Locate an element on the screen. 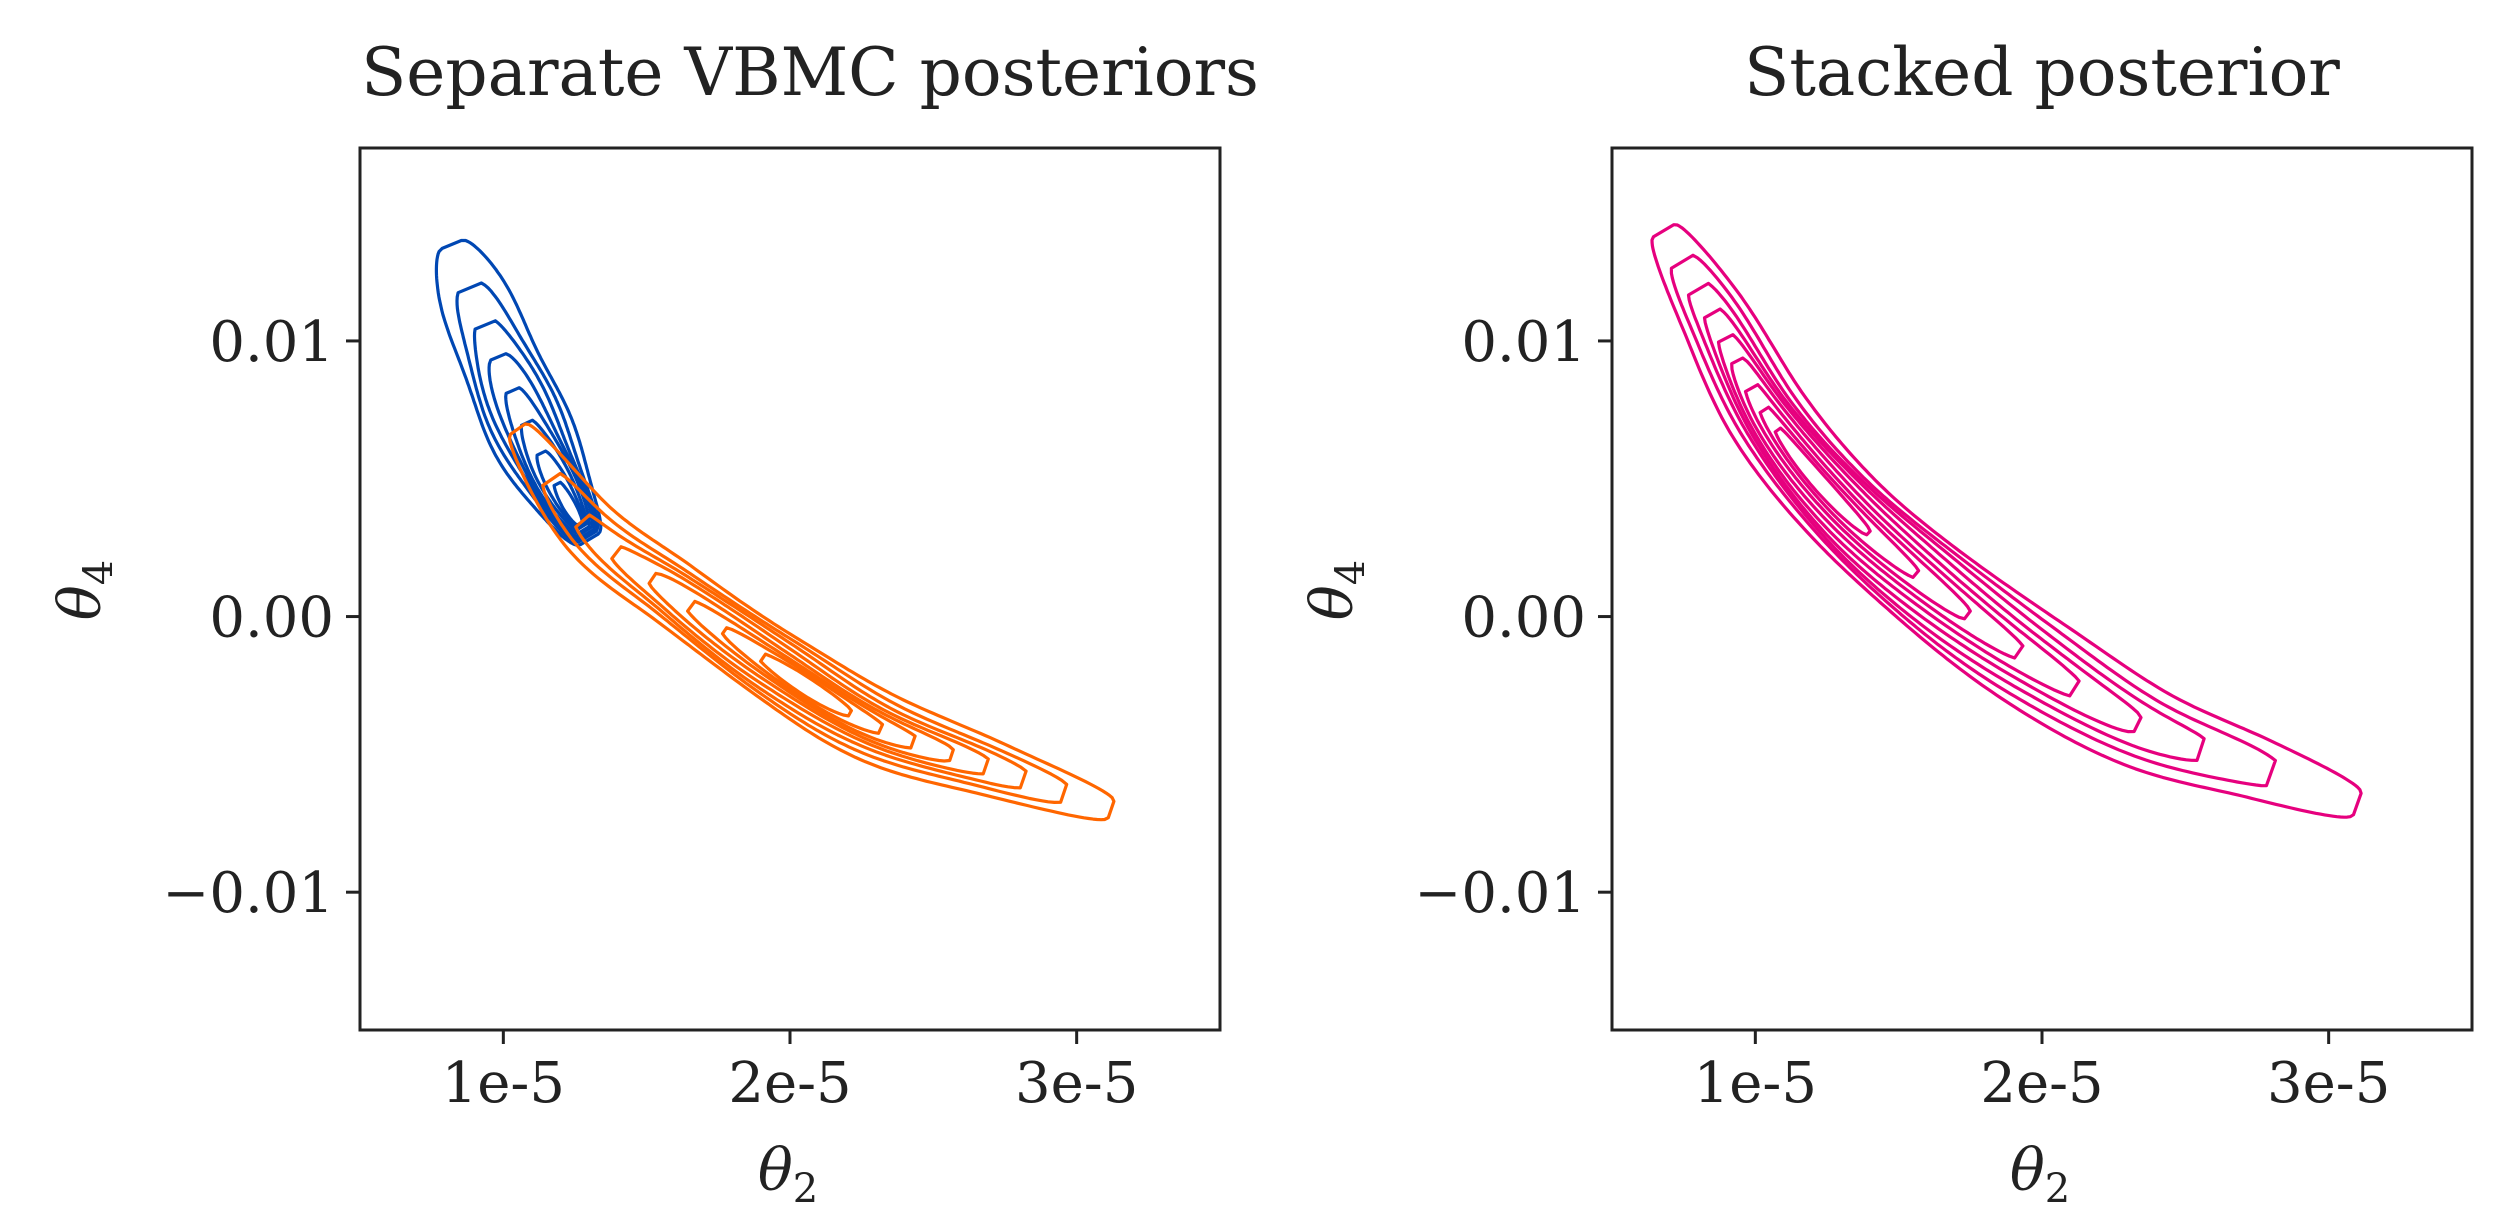 The height and width of the screenshot is (1228, 2518). x-ticks-left: 1e-5 2e-5 3e-5 is located at coordinates (790, 1073).